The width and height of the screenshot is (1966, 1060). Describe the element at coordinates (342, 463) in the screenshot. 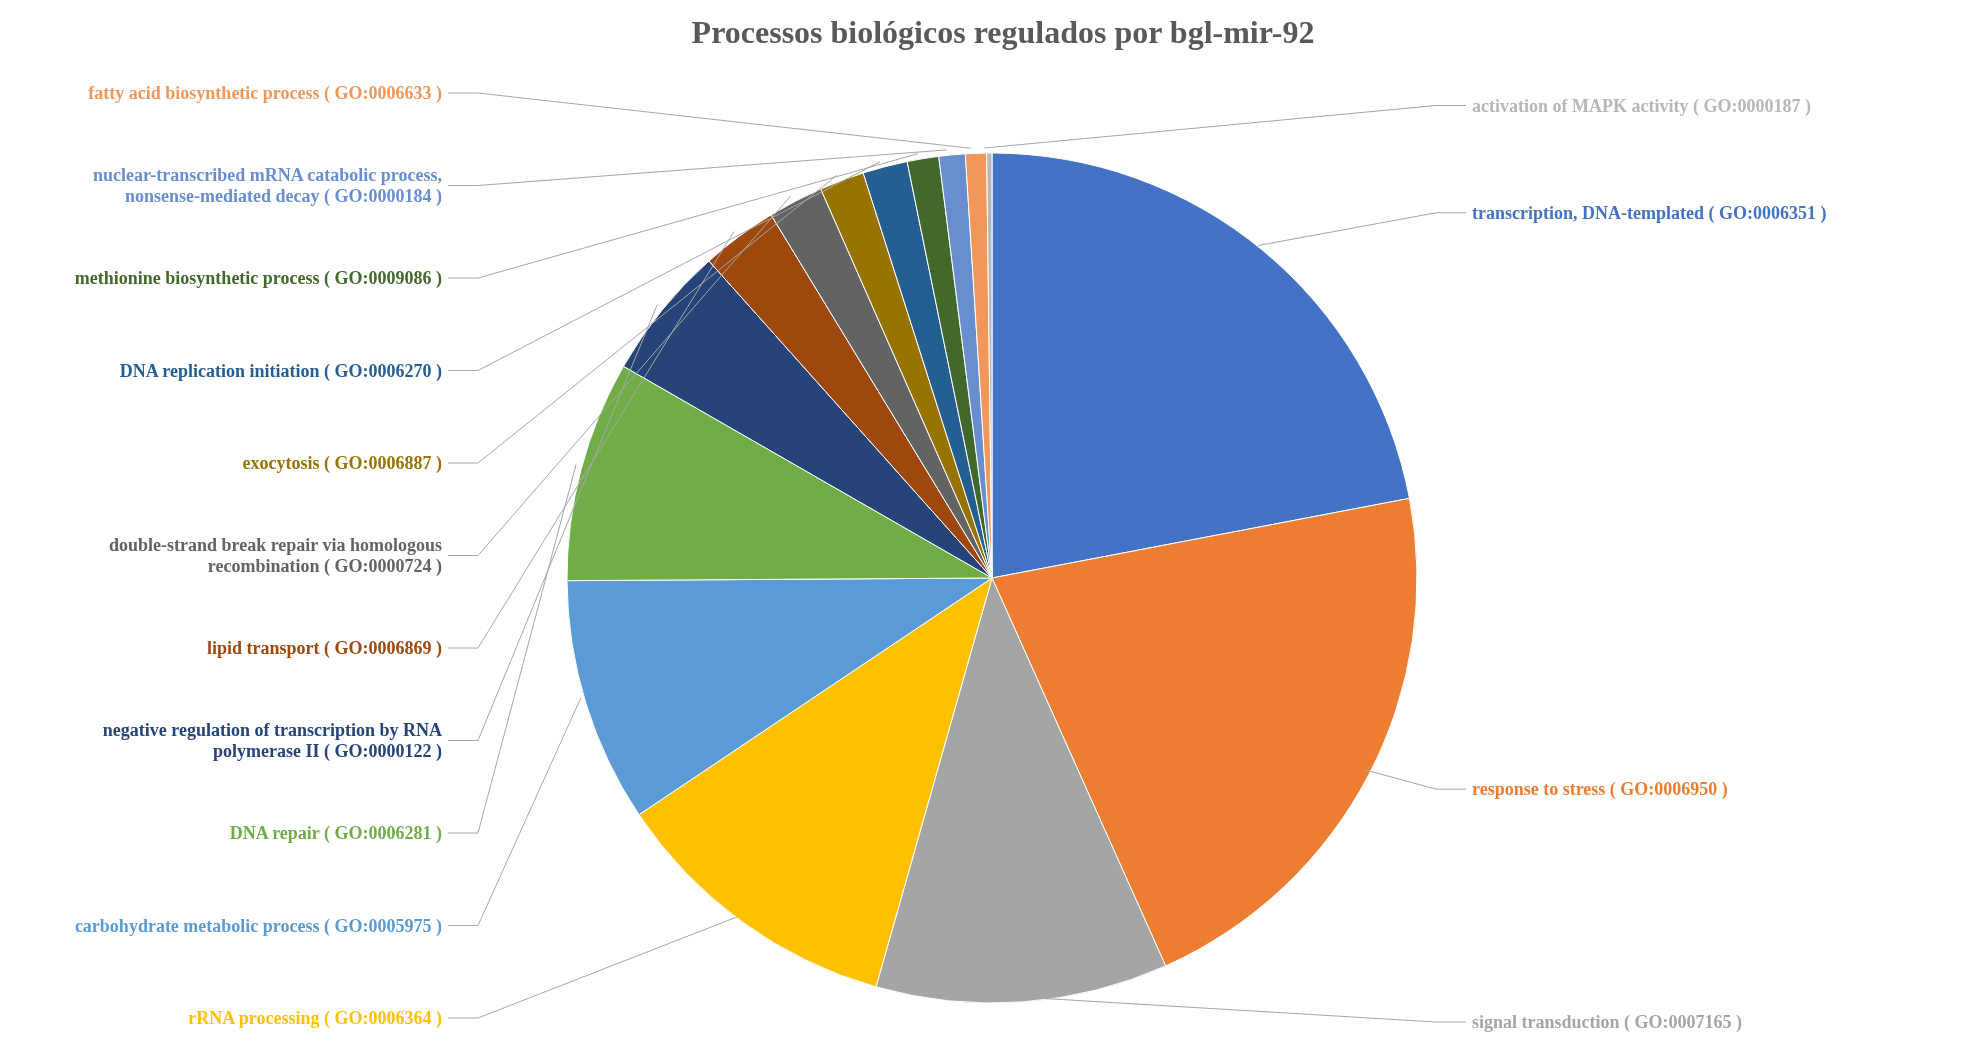

I see `slice-label: exocytosis ( GO:0006887 )` at that location.